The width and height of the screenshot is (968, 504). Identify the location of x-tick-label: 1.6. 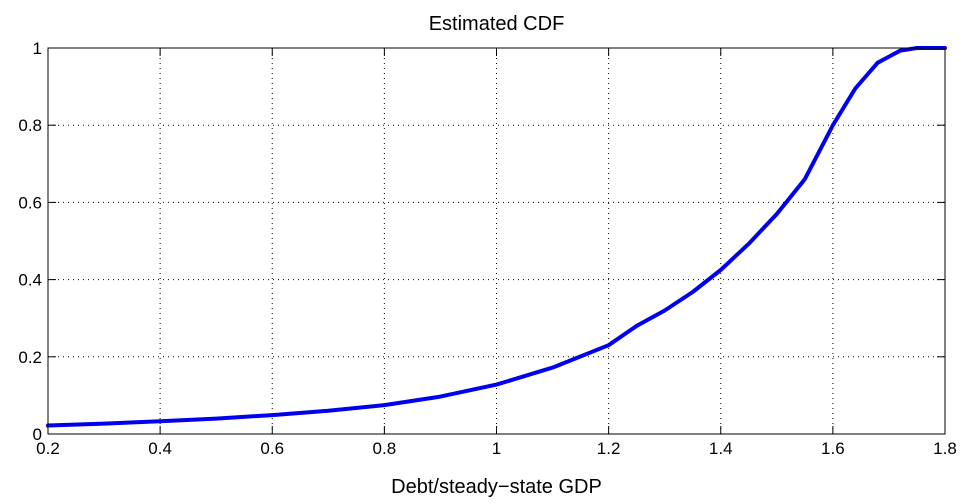
(833, 448).